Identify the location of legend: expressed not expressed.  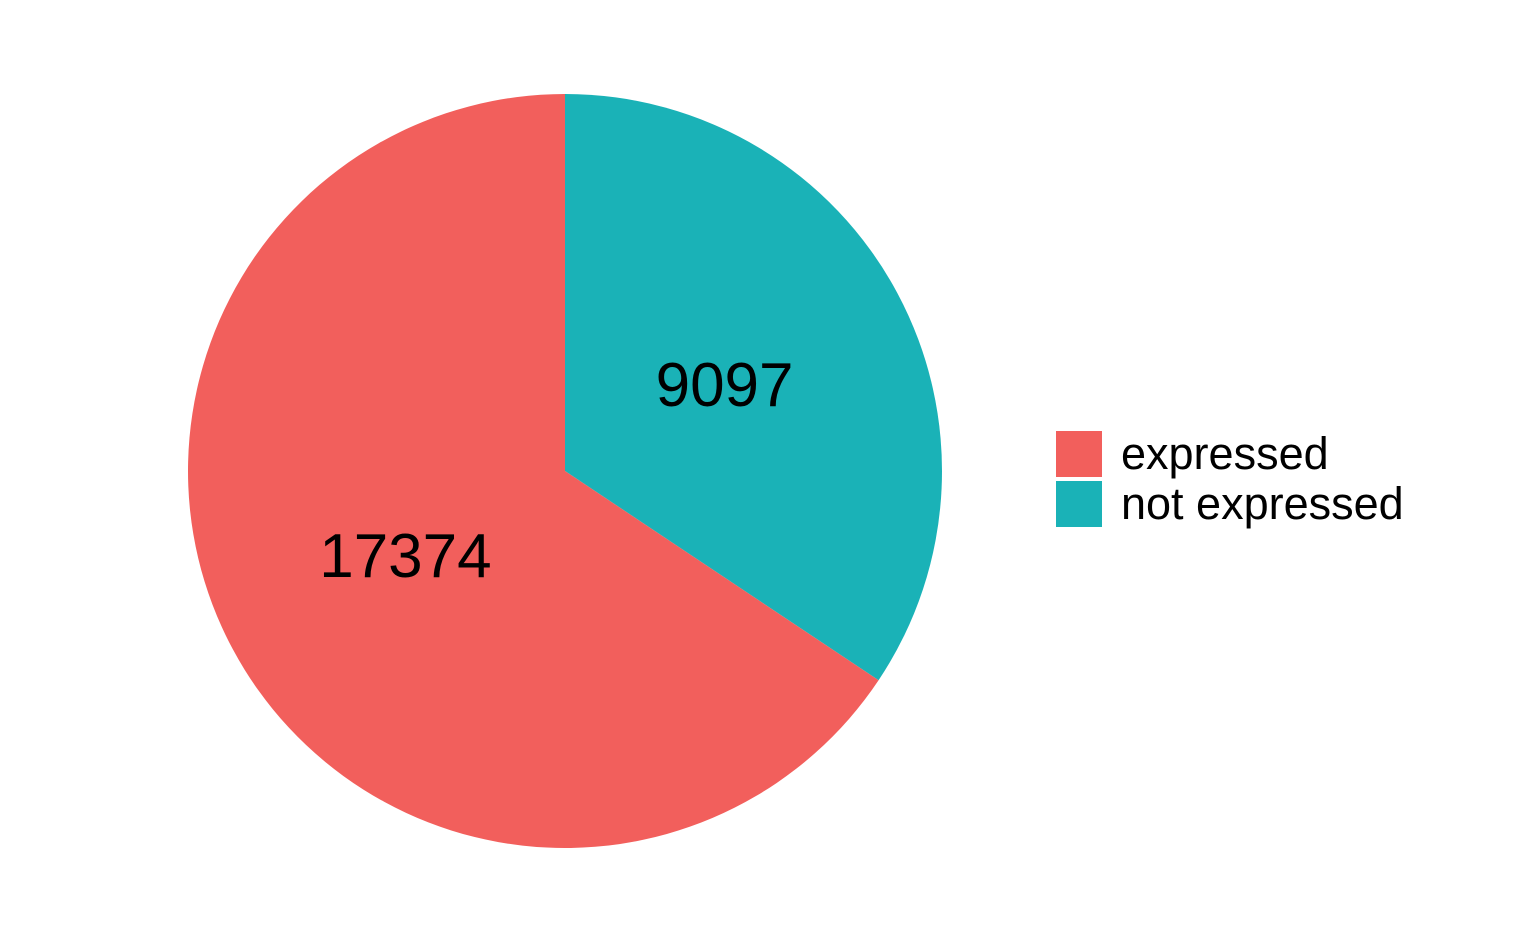
(1230, 479).